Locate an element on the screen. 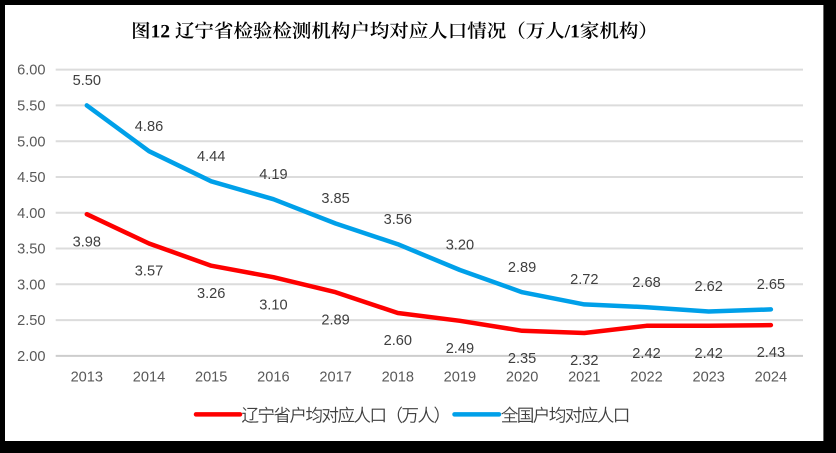 Image resolution: width=836 pixels, height=453 pixels. svg-text: 2.72 is located at coordinates (584, 280).